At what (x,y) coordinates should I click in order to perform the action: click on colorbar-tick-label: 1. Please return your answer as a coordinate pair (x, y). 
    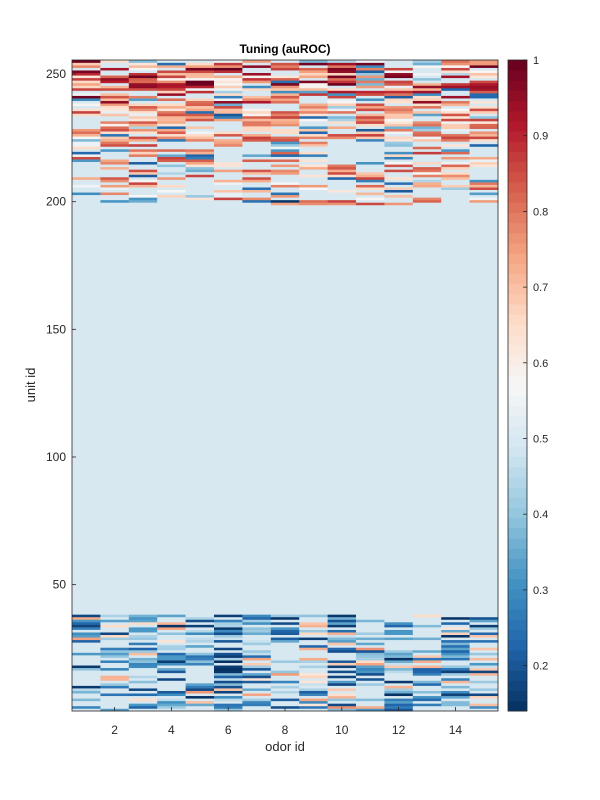
    Looking at the image, I should click on (536, 61).